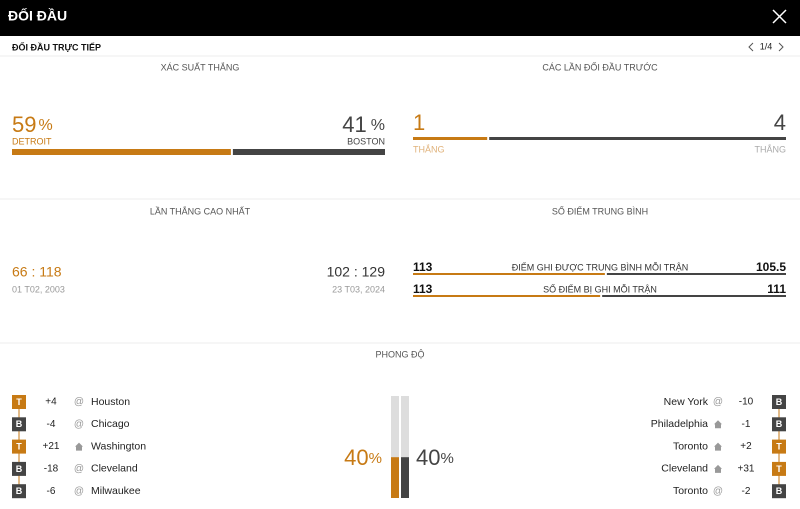 Image resolution: width=800 pixels, height=509 pixels. I want to click on section-title: LẦN THẮNG CAO NHẤT, so click(200, 211).